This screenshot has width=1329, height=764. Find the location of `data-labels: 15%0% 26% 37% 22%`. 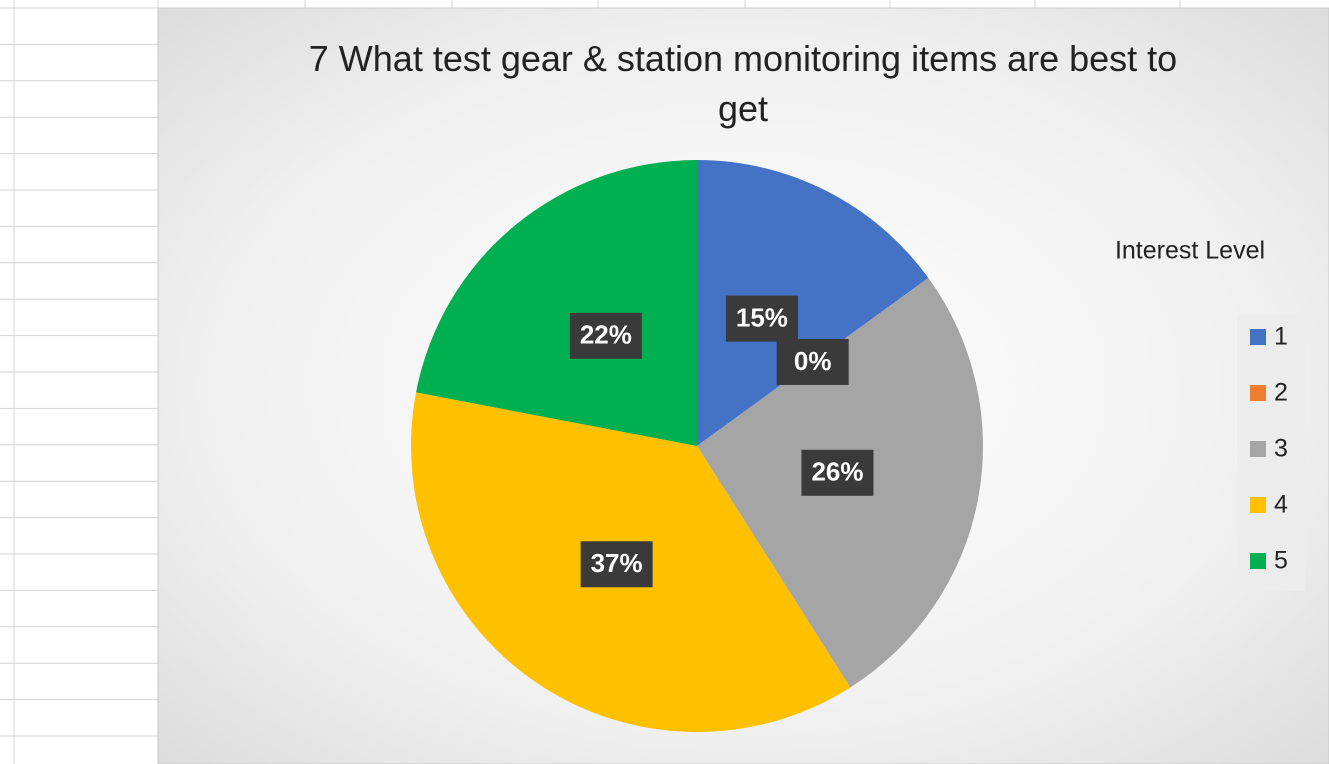

data-labels: 15%0% 26% 37% 22% is located at coordinates (721, 441).